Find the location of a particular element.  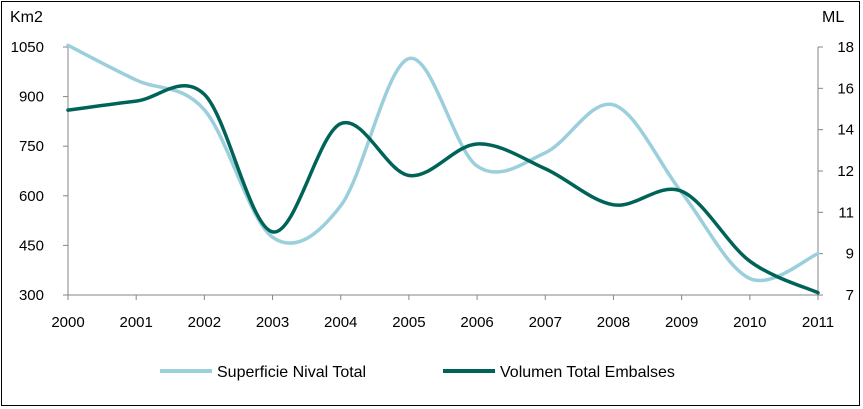

left-tick-label: 300 is located at coordinates (31, 295).